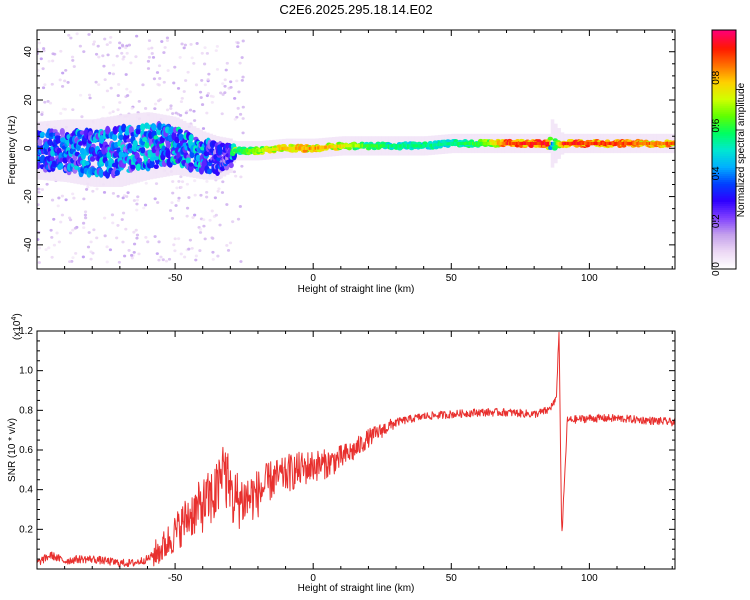  Describe the element at coordinates (356, 9) in the screenshot. I see `figure-title: C2E6.2025.295.18.14.E02` at that location.